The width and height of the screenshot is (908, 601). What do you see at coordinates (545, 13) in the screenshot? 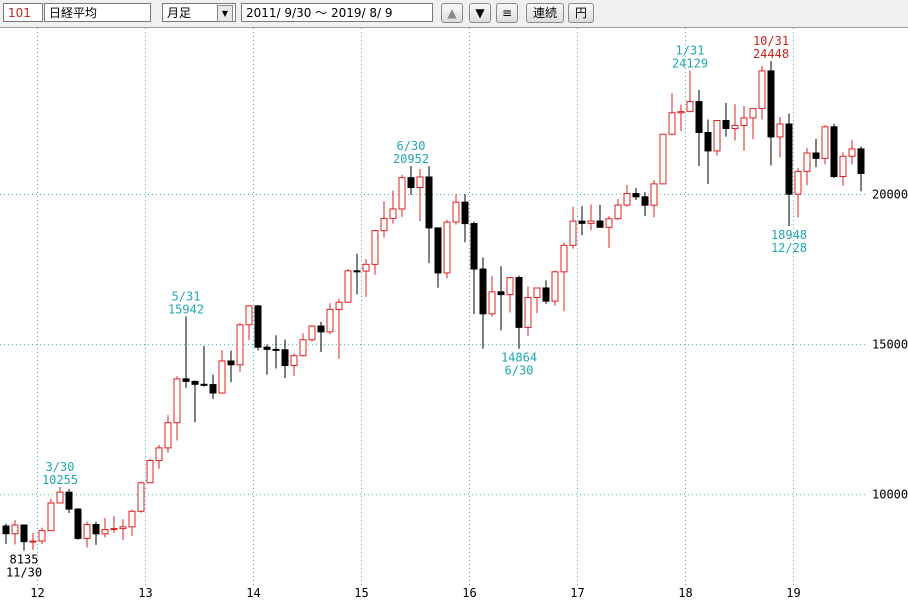
I see `continuous-button: 連続` at bounding box center [545, 13].